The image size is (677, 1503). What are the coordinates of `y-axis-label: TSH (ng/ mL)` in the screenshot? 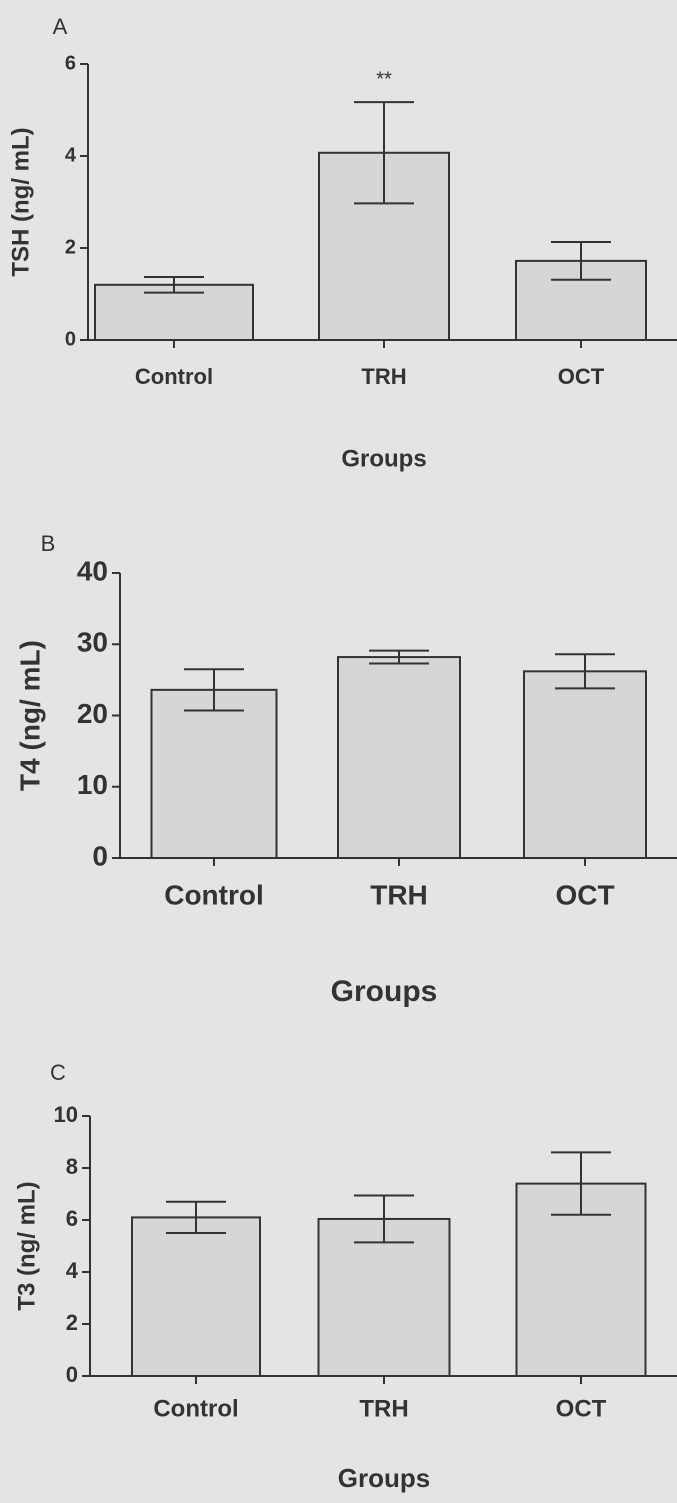 It's located at (20, 201).